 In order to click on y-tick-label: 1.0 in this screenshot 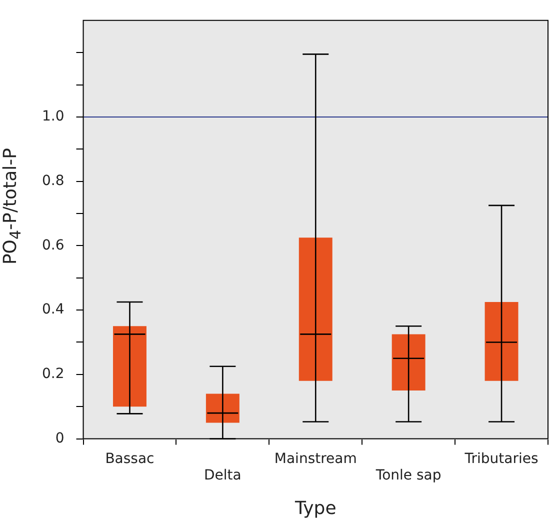, I will do `click(53, 116)`.